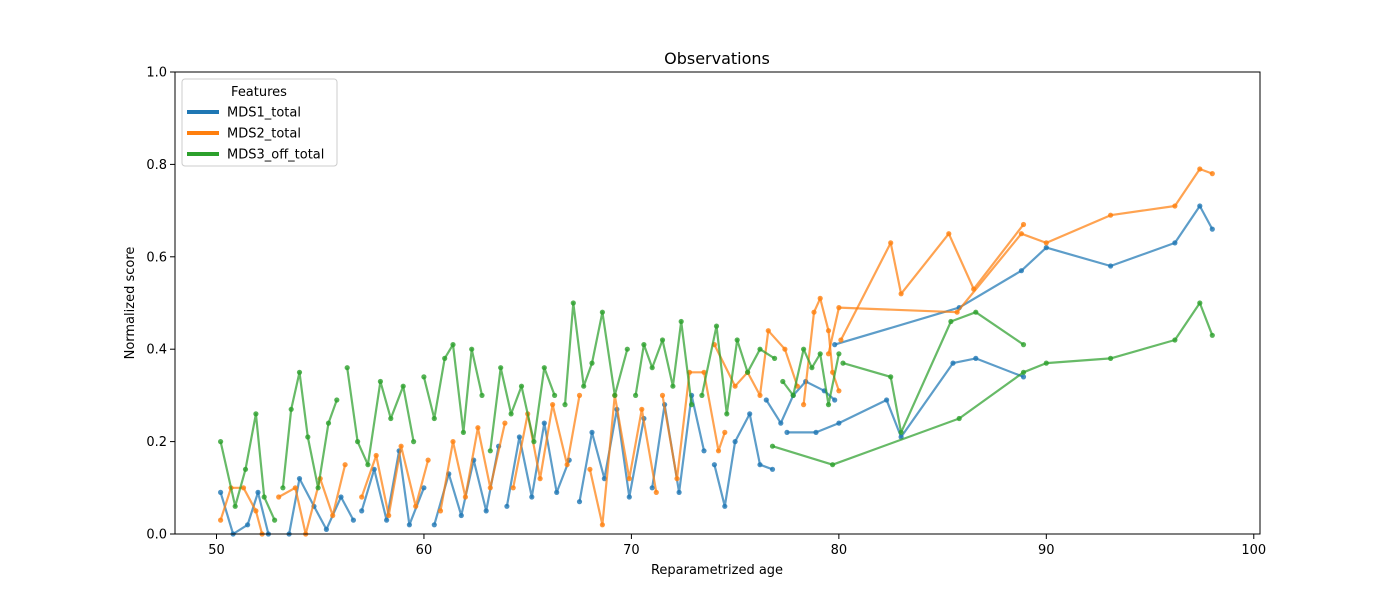  Describe the element at coordinates (1046, 550) in the screenshot. I see `x-tick-label: 90` at that location.